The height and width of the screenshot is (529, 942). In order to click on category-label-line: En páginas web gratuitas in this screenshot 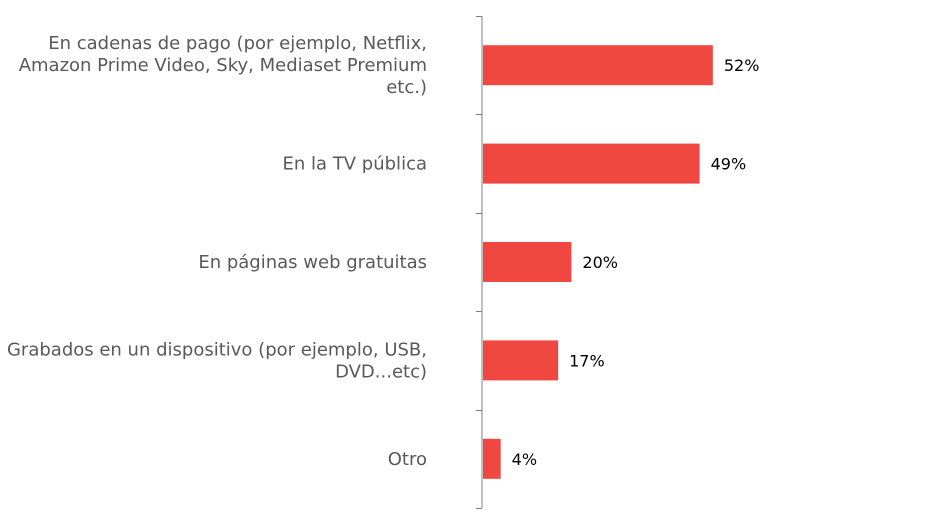, I will do `click(312, 262)`.